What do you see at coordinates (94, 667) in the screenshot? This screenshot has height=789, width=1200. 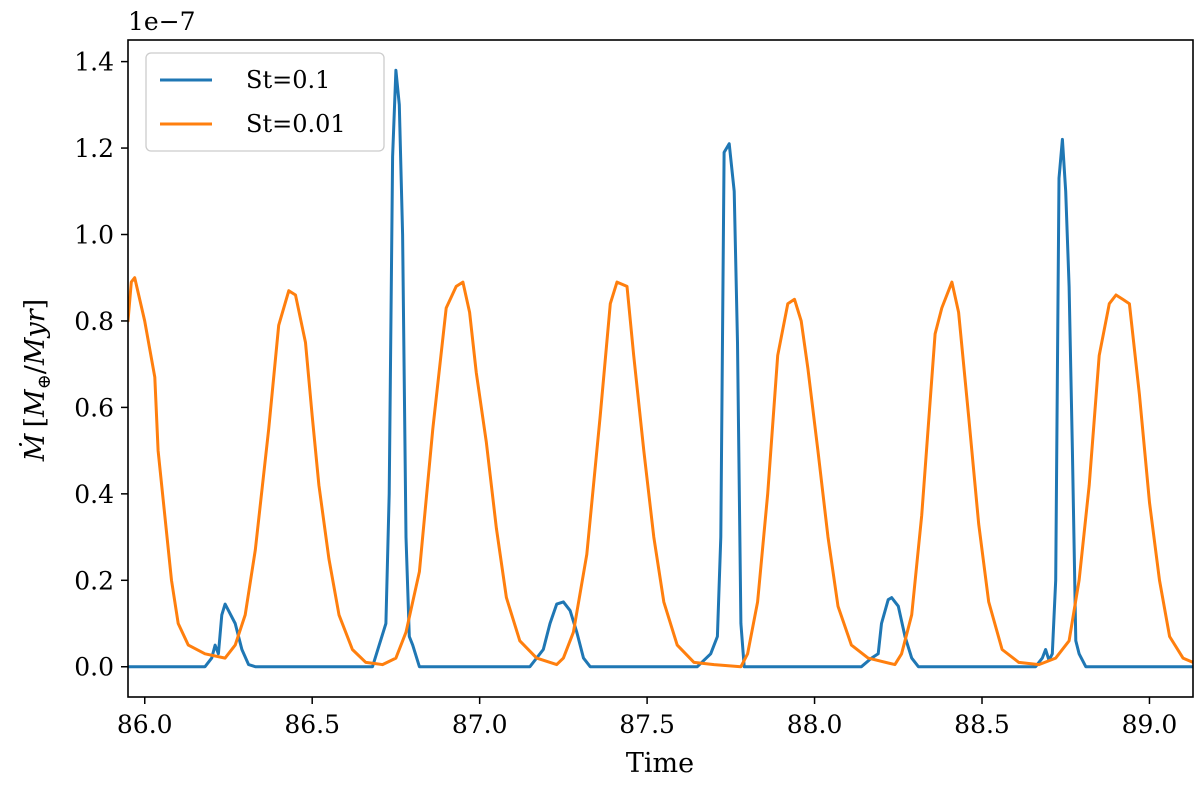 I see `y-tick-label: 0.0` at bounding box center [94, 667].